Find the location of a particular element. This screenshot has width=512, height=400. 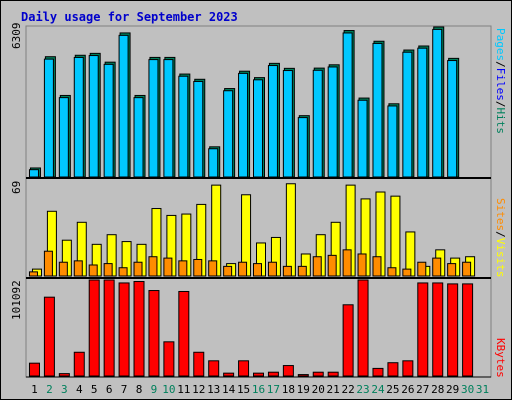

legend-sites-visits-entry: / is located at coordinates (500, 234).